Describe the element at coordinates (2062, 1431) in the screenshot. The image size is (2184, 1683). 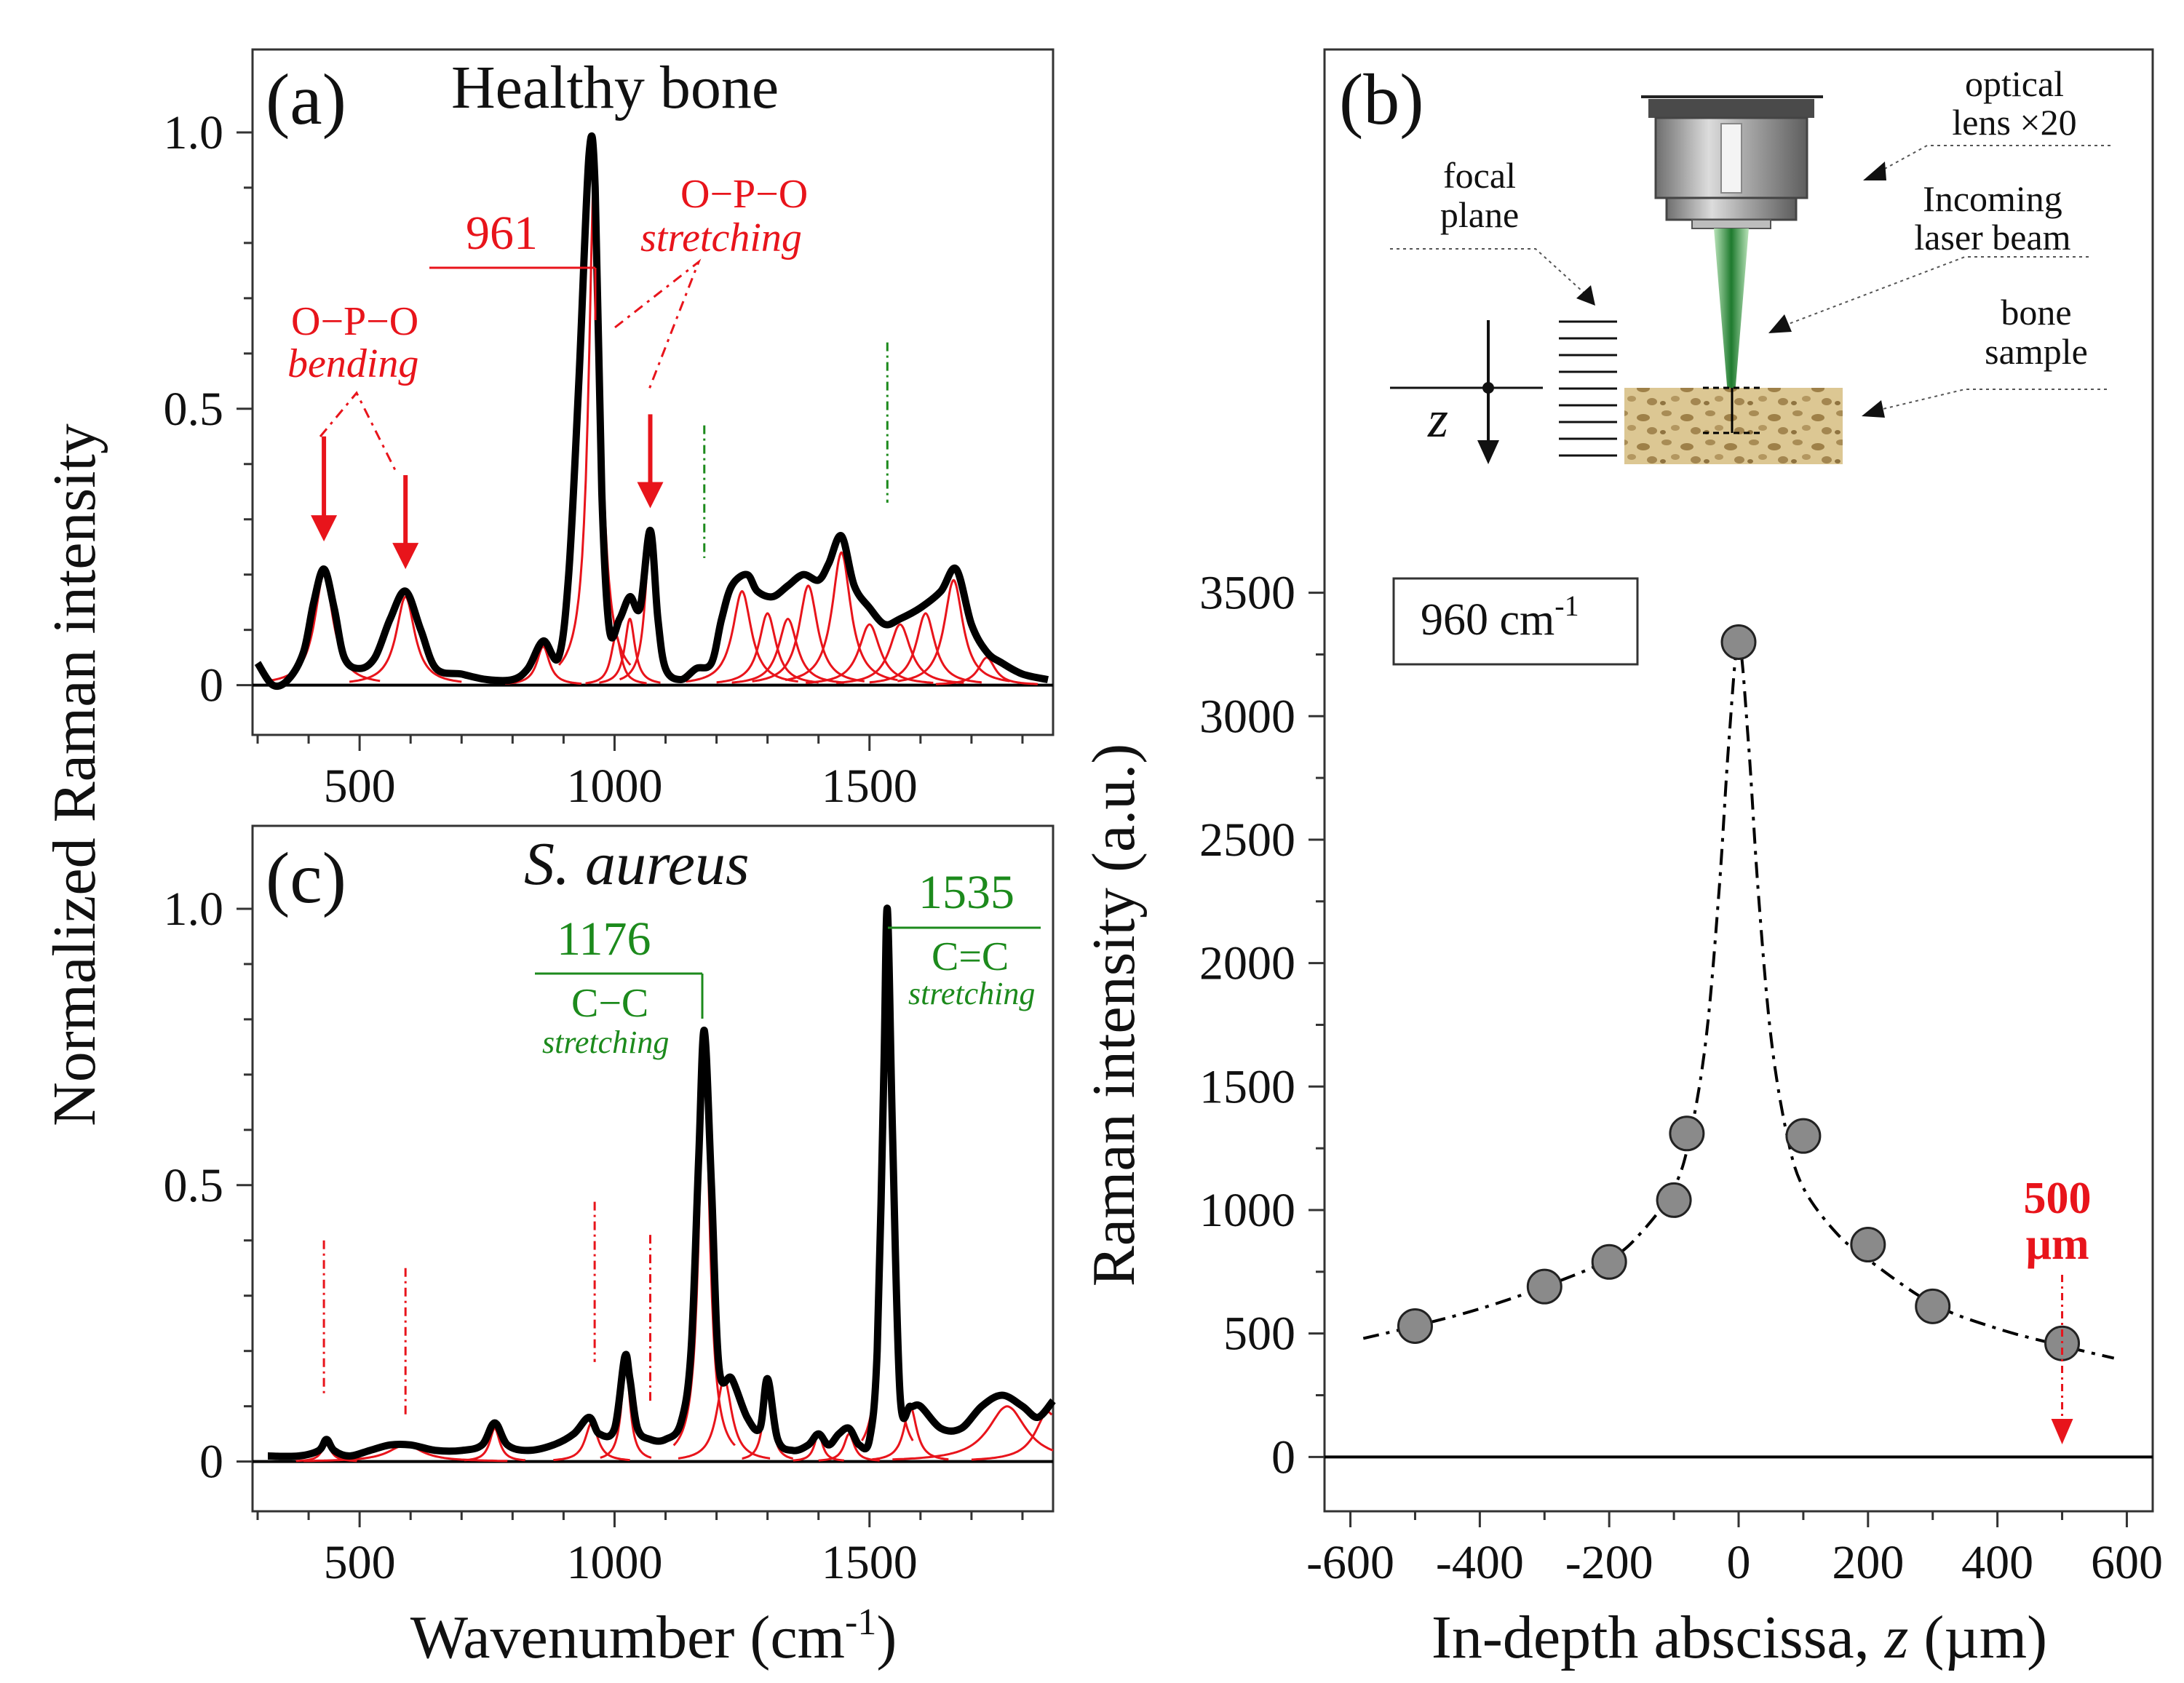
I see `arrow-500-head` at that location.